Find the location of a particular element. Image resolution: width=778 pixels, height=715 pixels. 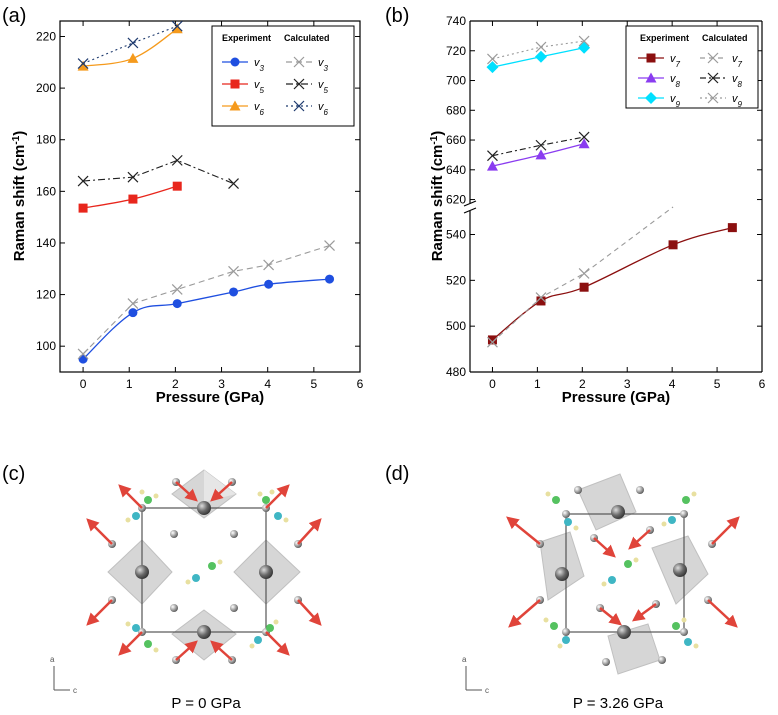

axis-c-label-c: c is located at coordinates (75, 690).